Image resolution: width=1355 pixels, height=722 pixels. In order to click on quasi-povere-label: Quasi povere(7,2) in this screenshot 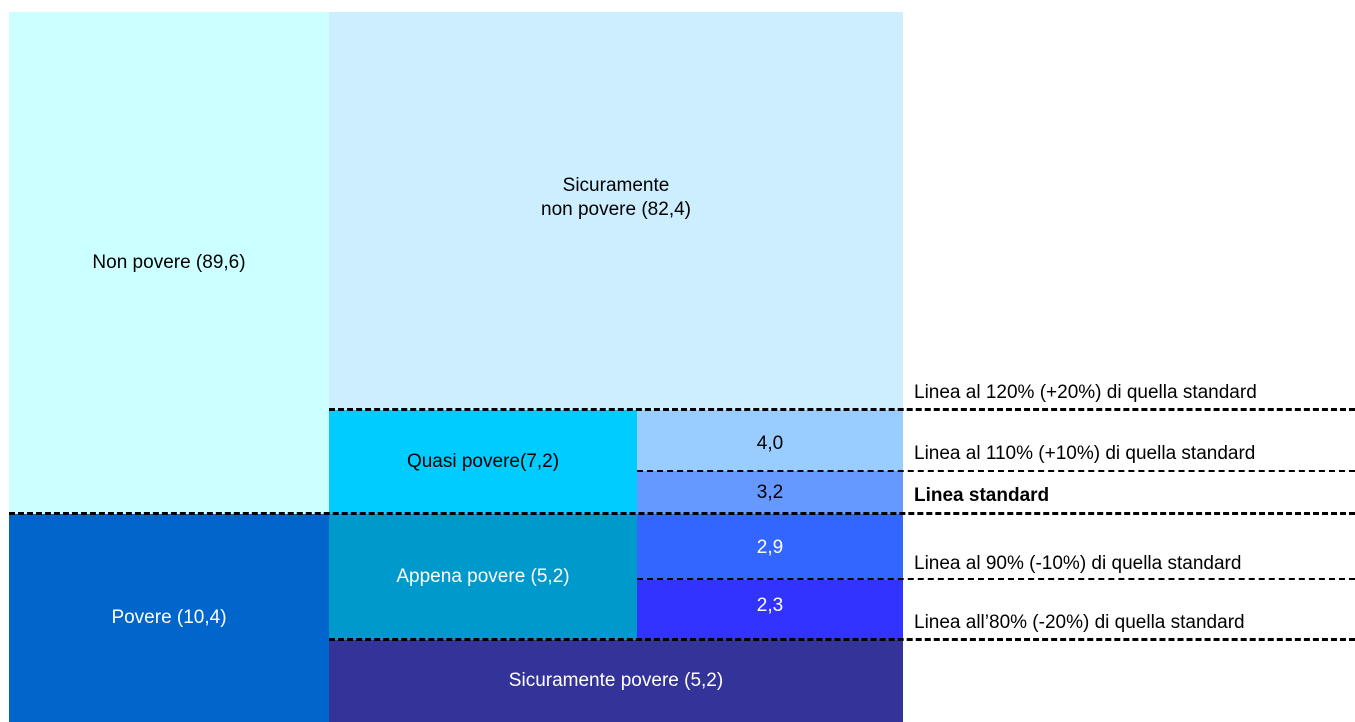, I will do `click(483, 461)`.